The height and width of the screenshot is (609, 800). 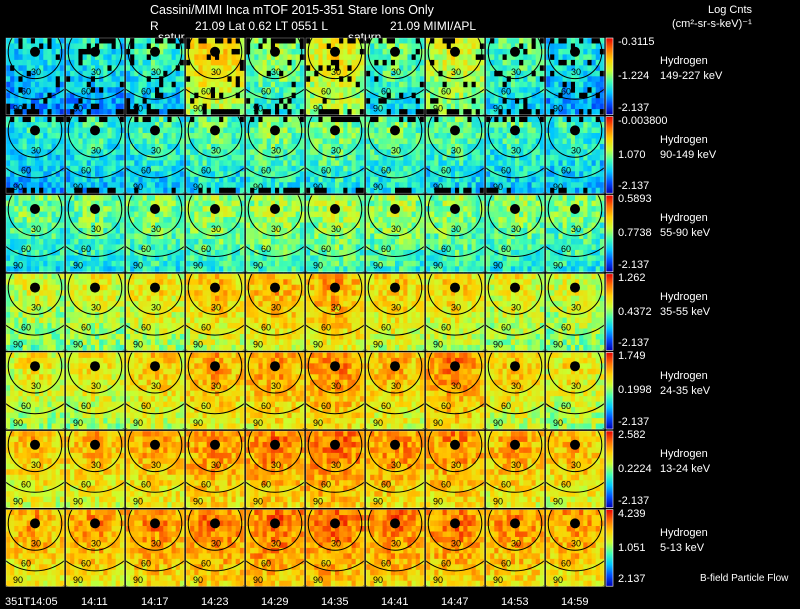 I want to click on colorbar-r5, so click(x=609, y=469).